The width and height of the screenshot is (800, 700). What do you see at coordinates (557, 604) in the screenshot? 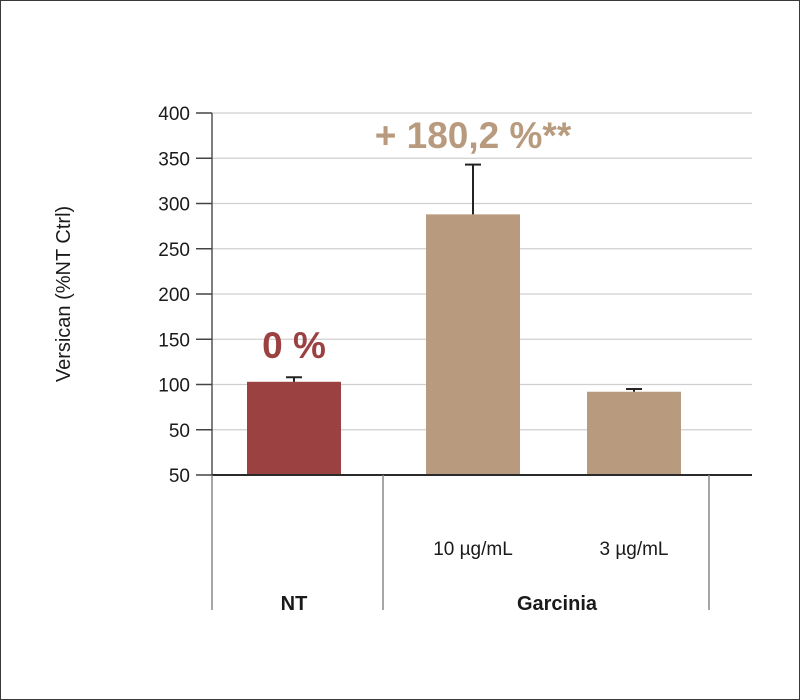
I see `group-label-garcinia: Garcinia` at bounding box center [557, 604].